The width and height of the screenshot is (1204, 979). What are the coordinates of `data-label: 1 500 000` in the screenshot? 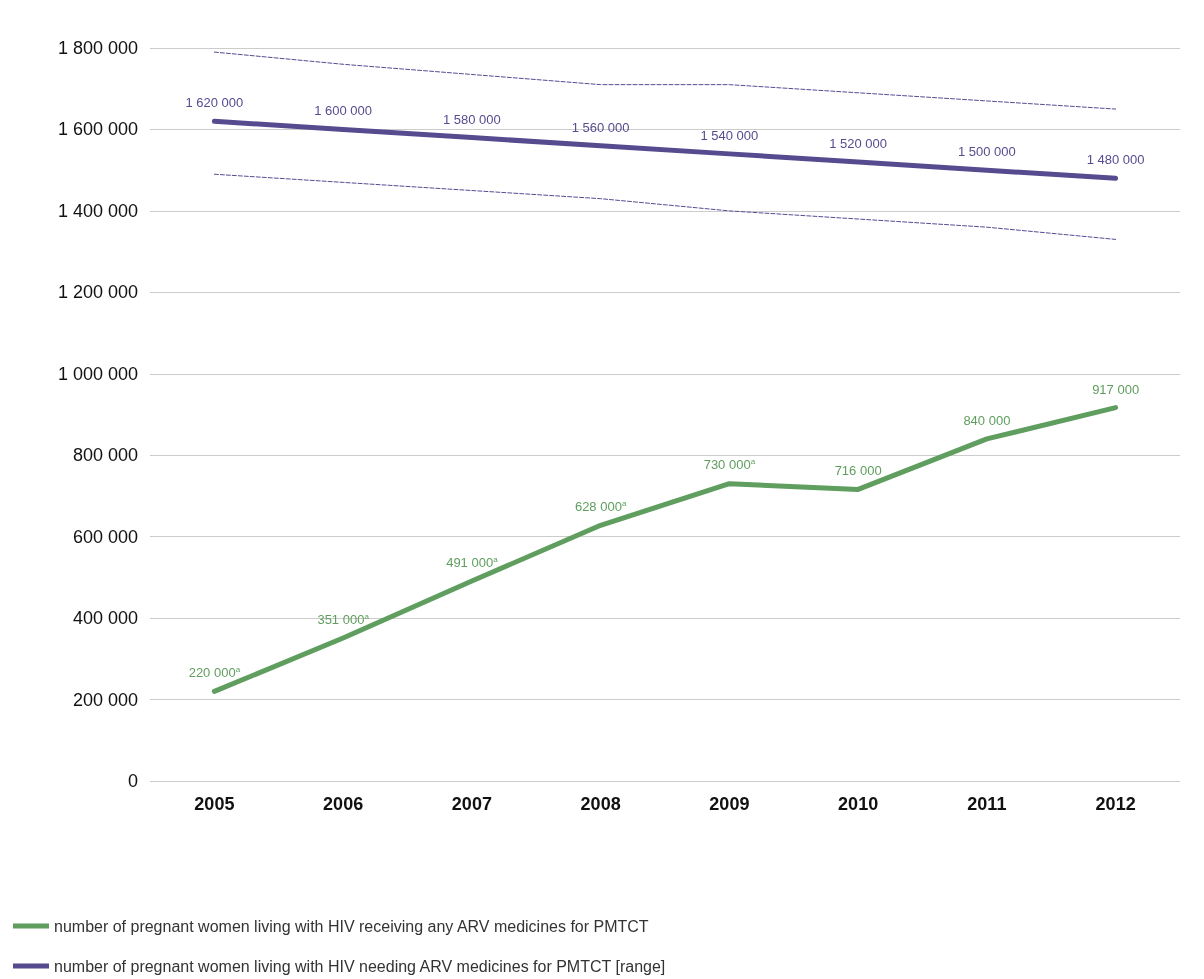 It's located at (986, 152).